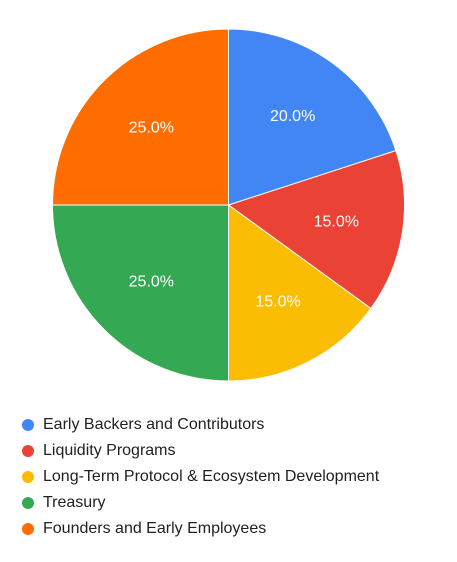 Image resolution: width=457 pixels, height=562 pixels. What do you see at coordinates (140, 293) in the screenshot?
I see `pie-slice-treasury` at bounding box center [140, 293].